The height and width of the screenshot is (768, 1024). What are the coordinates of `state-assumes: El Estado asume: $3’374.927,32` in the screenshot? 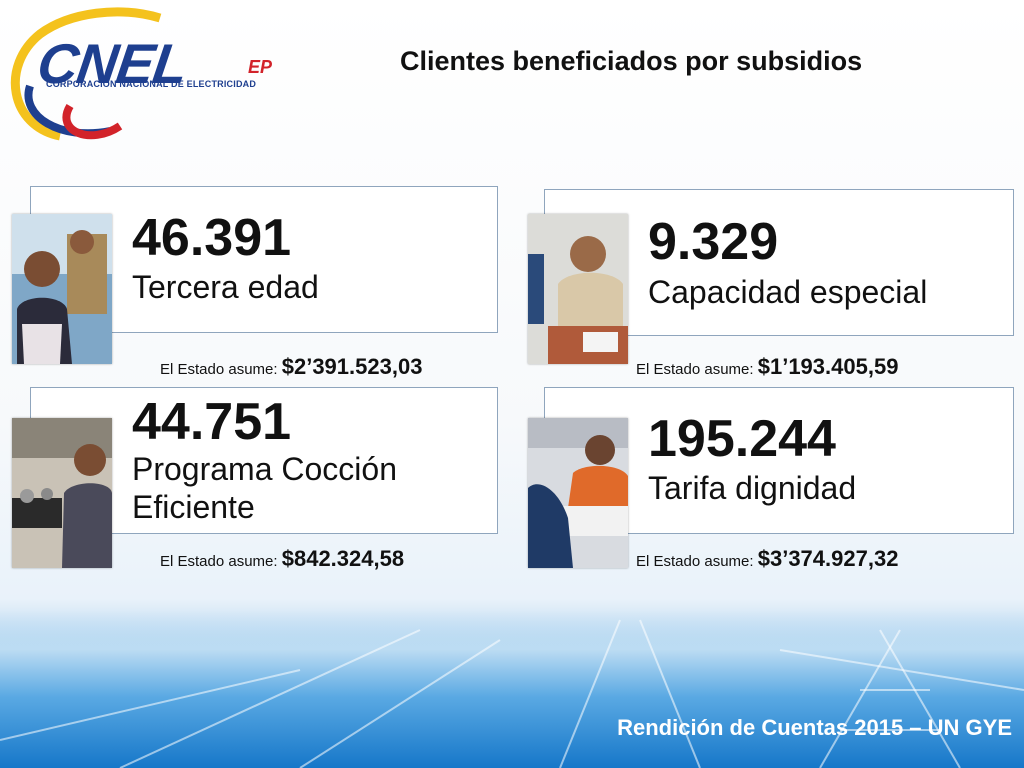 It's located at (767, 559).